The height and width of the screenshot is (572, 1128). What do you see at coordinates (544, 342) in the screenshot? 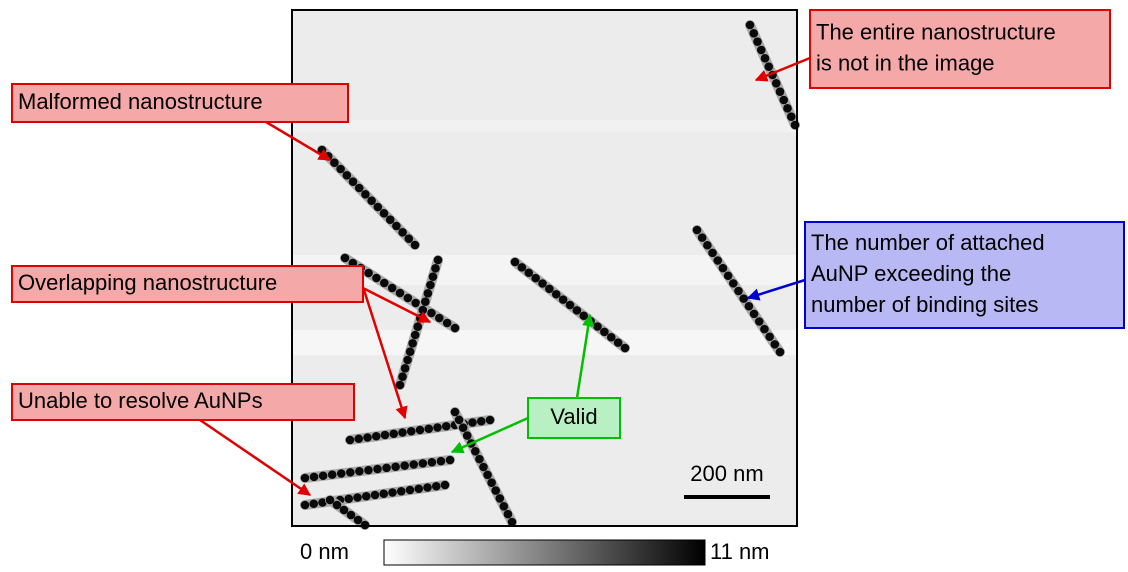
I see `scan-streak` at bounding box center [544, 342].